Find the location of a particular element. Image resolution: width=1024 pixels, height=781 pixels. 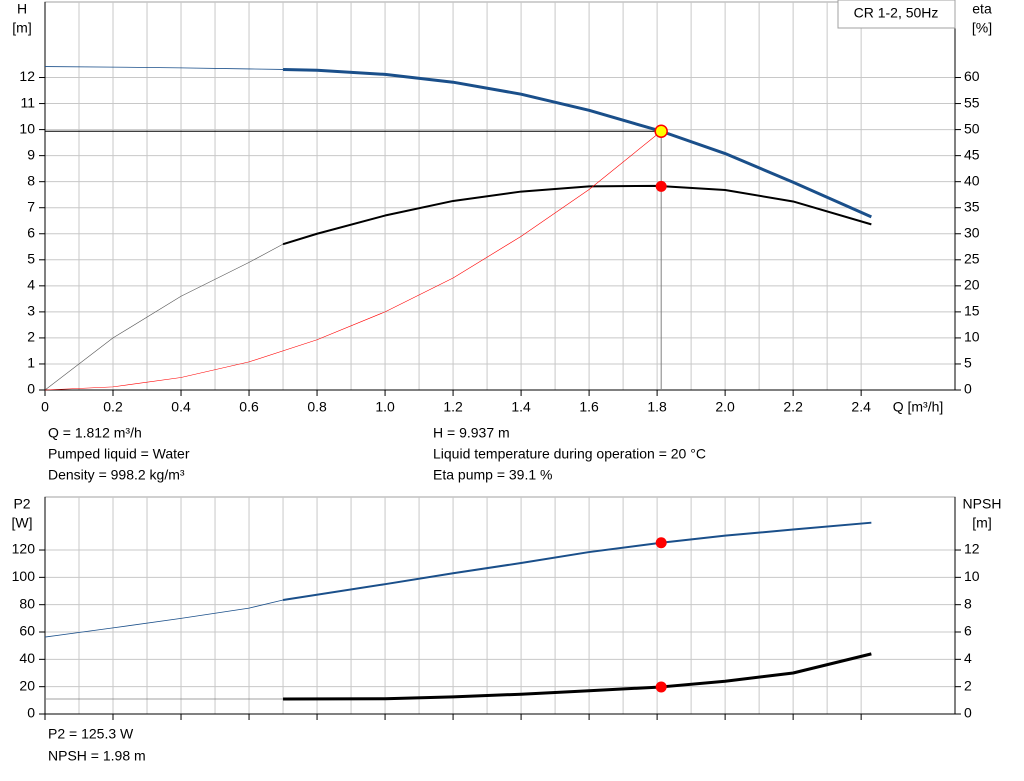

x-tick-label: 1.2 is located at coordinates (453, 407).